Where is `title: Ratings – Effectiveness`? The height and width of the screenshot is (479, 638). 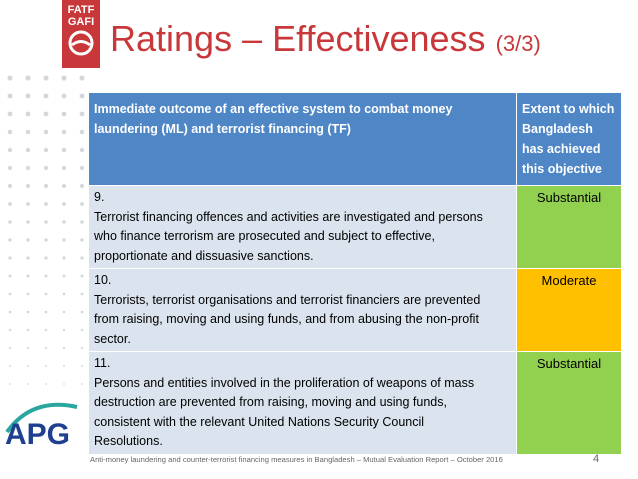 title: Ratings – Effectiveness is located at coordinates (298, 38).